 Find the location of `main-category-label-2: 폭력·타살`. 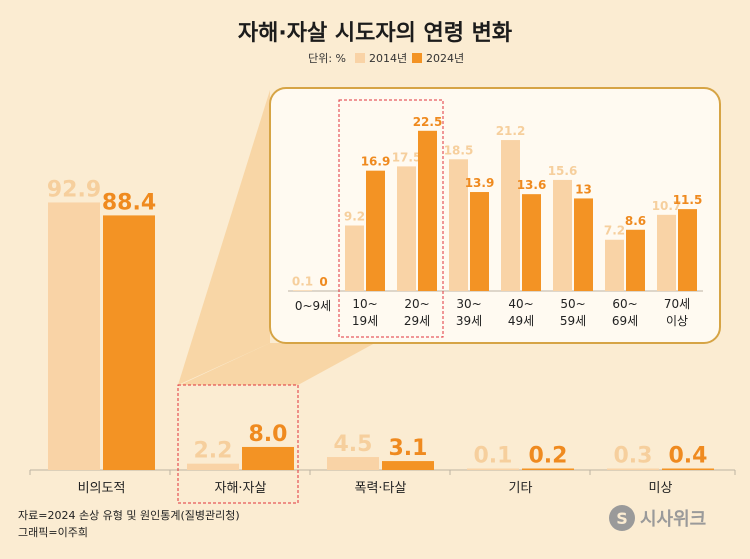

main-category-label-2: 폭력·타살 is located at coordinates (381, 488).